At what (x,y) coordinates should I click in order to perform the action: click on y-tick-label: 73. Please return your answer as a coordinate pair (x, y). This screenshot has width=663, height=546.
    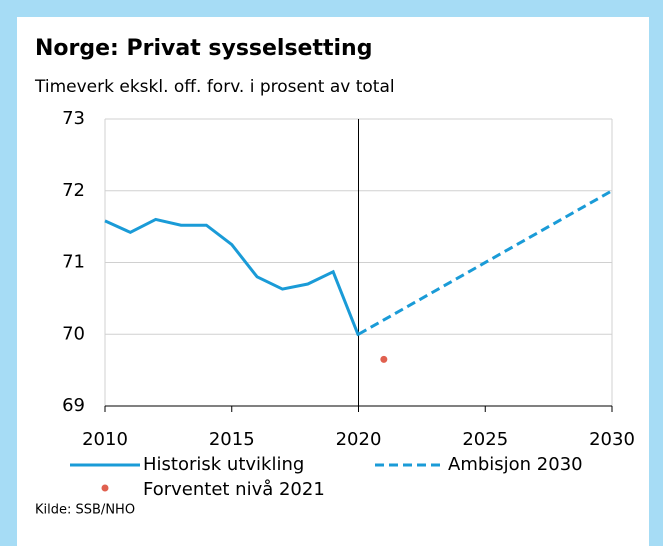
    Looking at the image, I should click on (73, 118).